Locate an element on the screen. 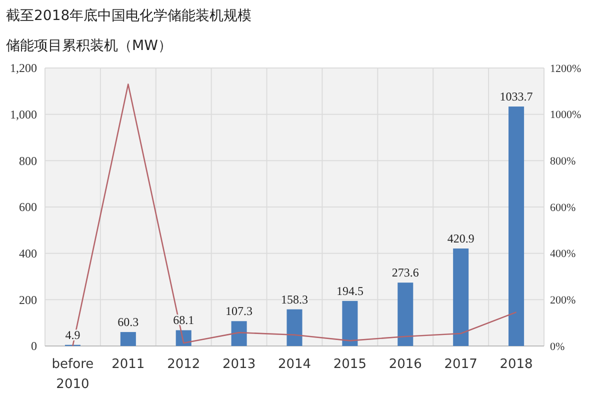 The width and height of the screenshot is (592, 397). x-tick-label: 2014 is located at coordinates (295, 364).